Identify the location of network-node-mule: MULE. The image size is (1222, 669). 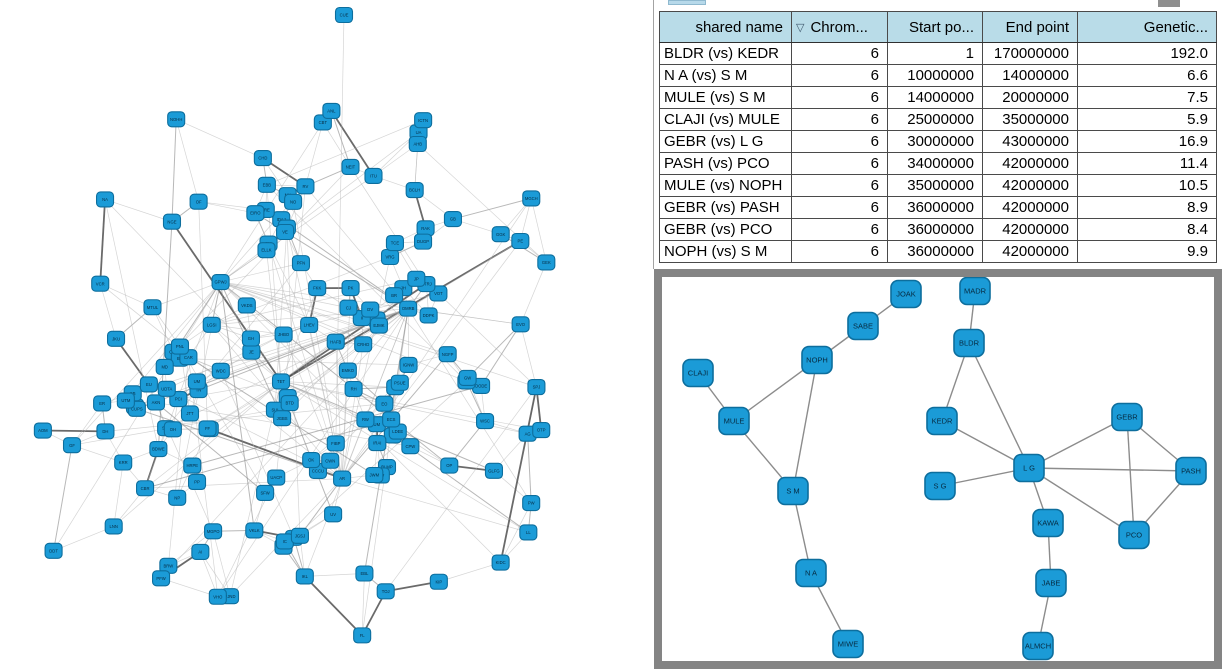
(734, 421).